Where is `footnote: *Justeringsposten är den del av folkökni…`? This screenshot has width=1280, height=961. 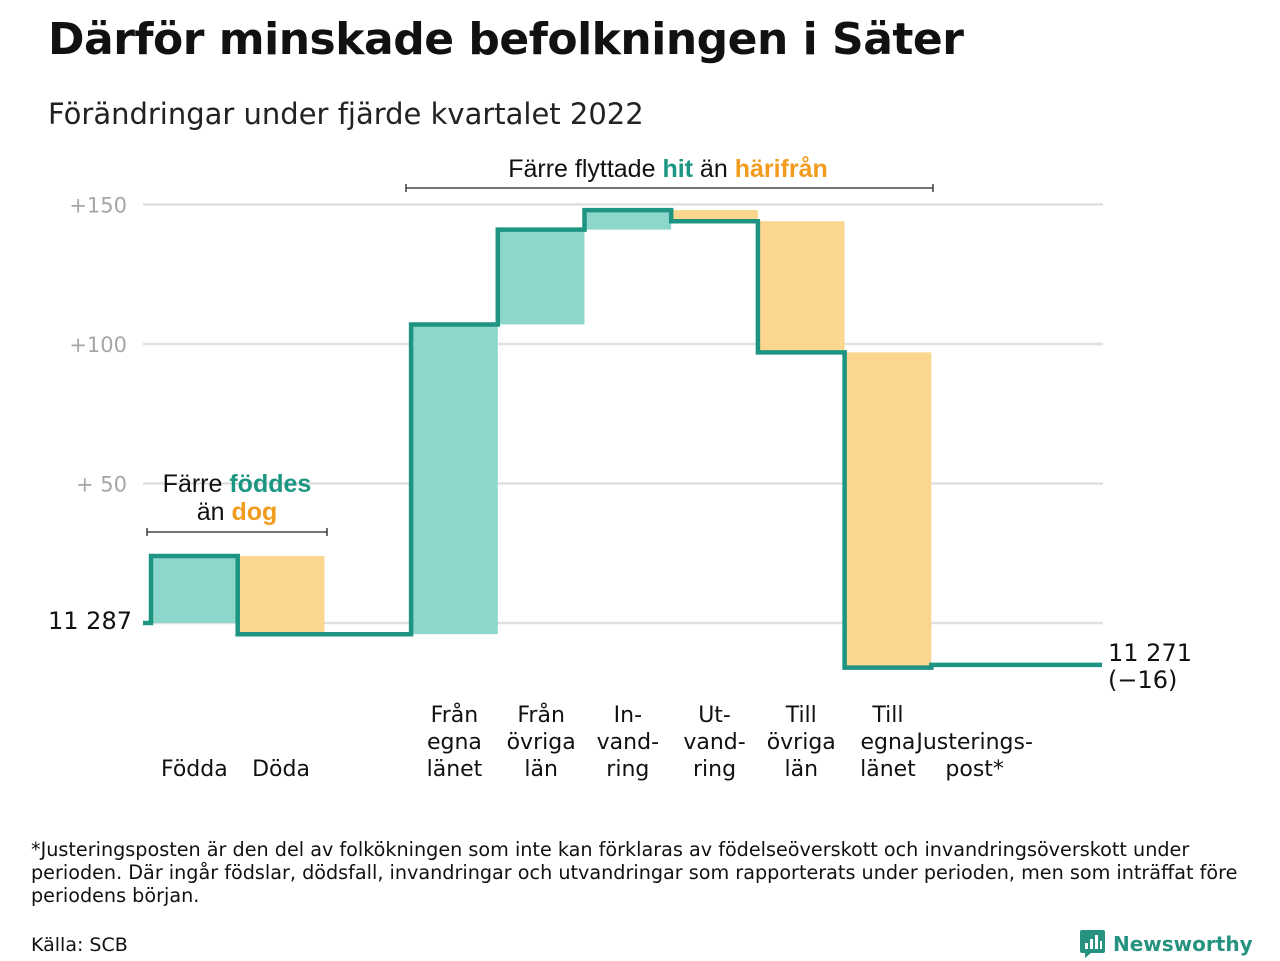
footnote: *Justeringsposten är den del av folkökni… is located at coordinates (634, 872).